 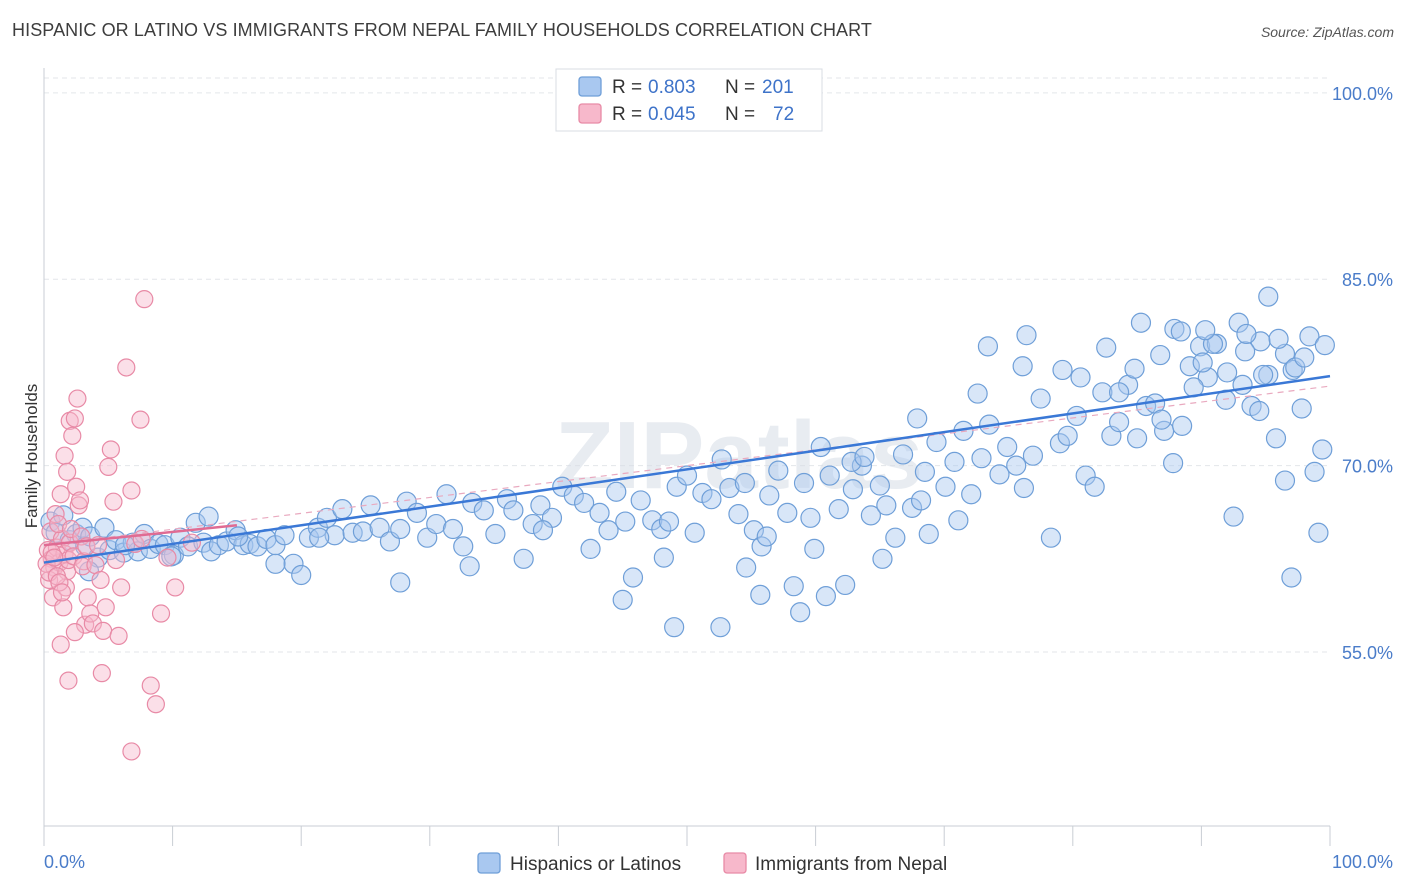 I want to click on y-tick-label: 70.0%, so click(x=1367, y=467).